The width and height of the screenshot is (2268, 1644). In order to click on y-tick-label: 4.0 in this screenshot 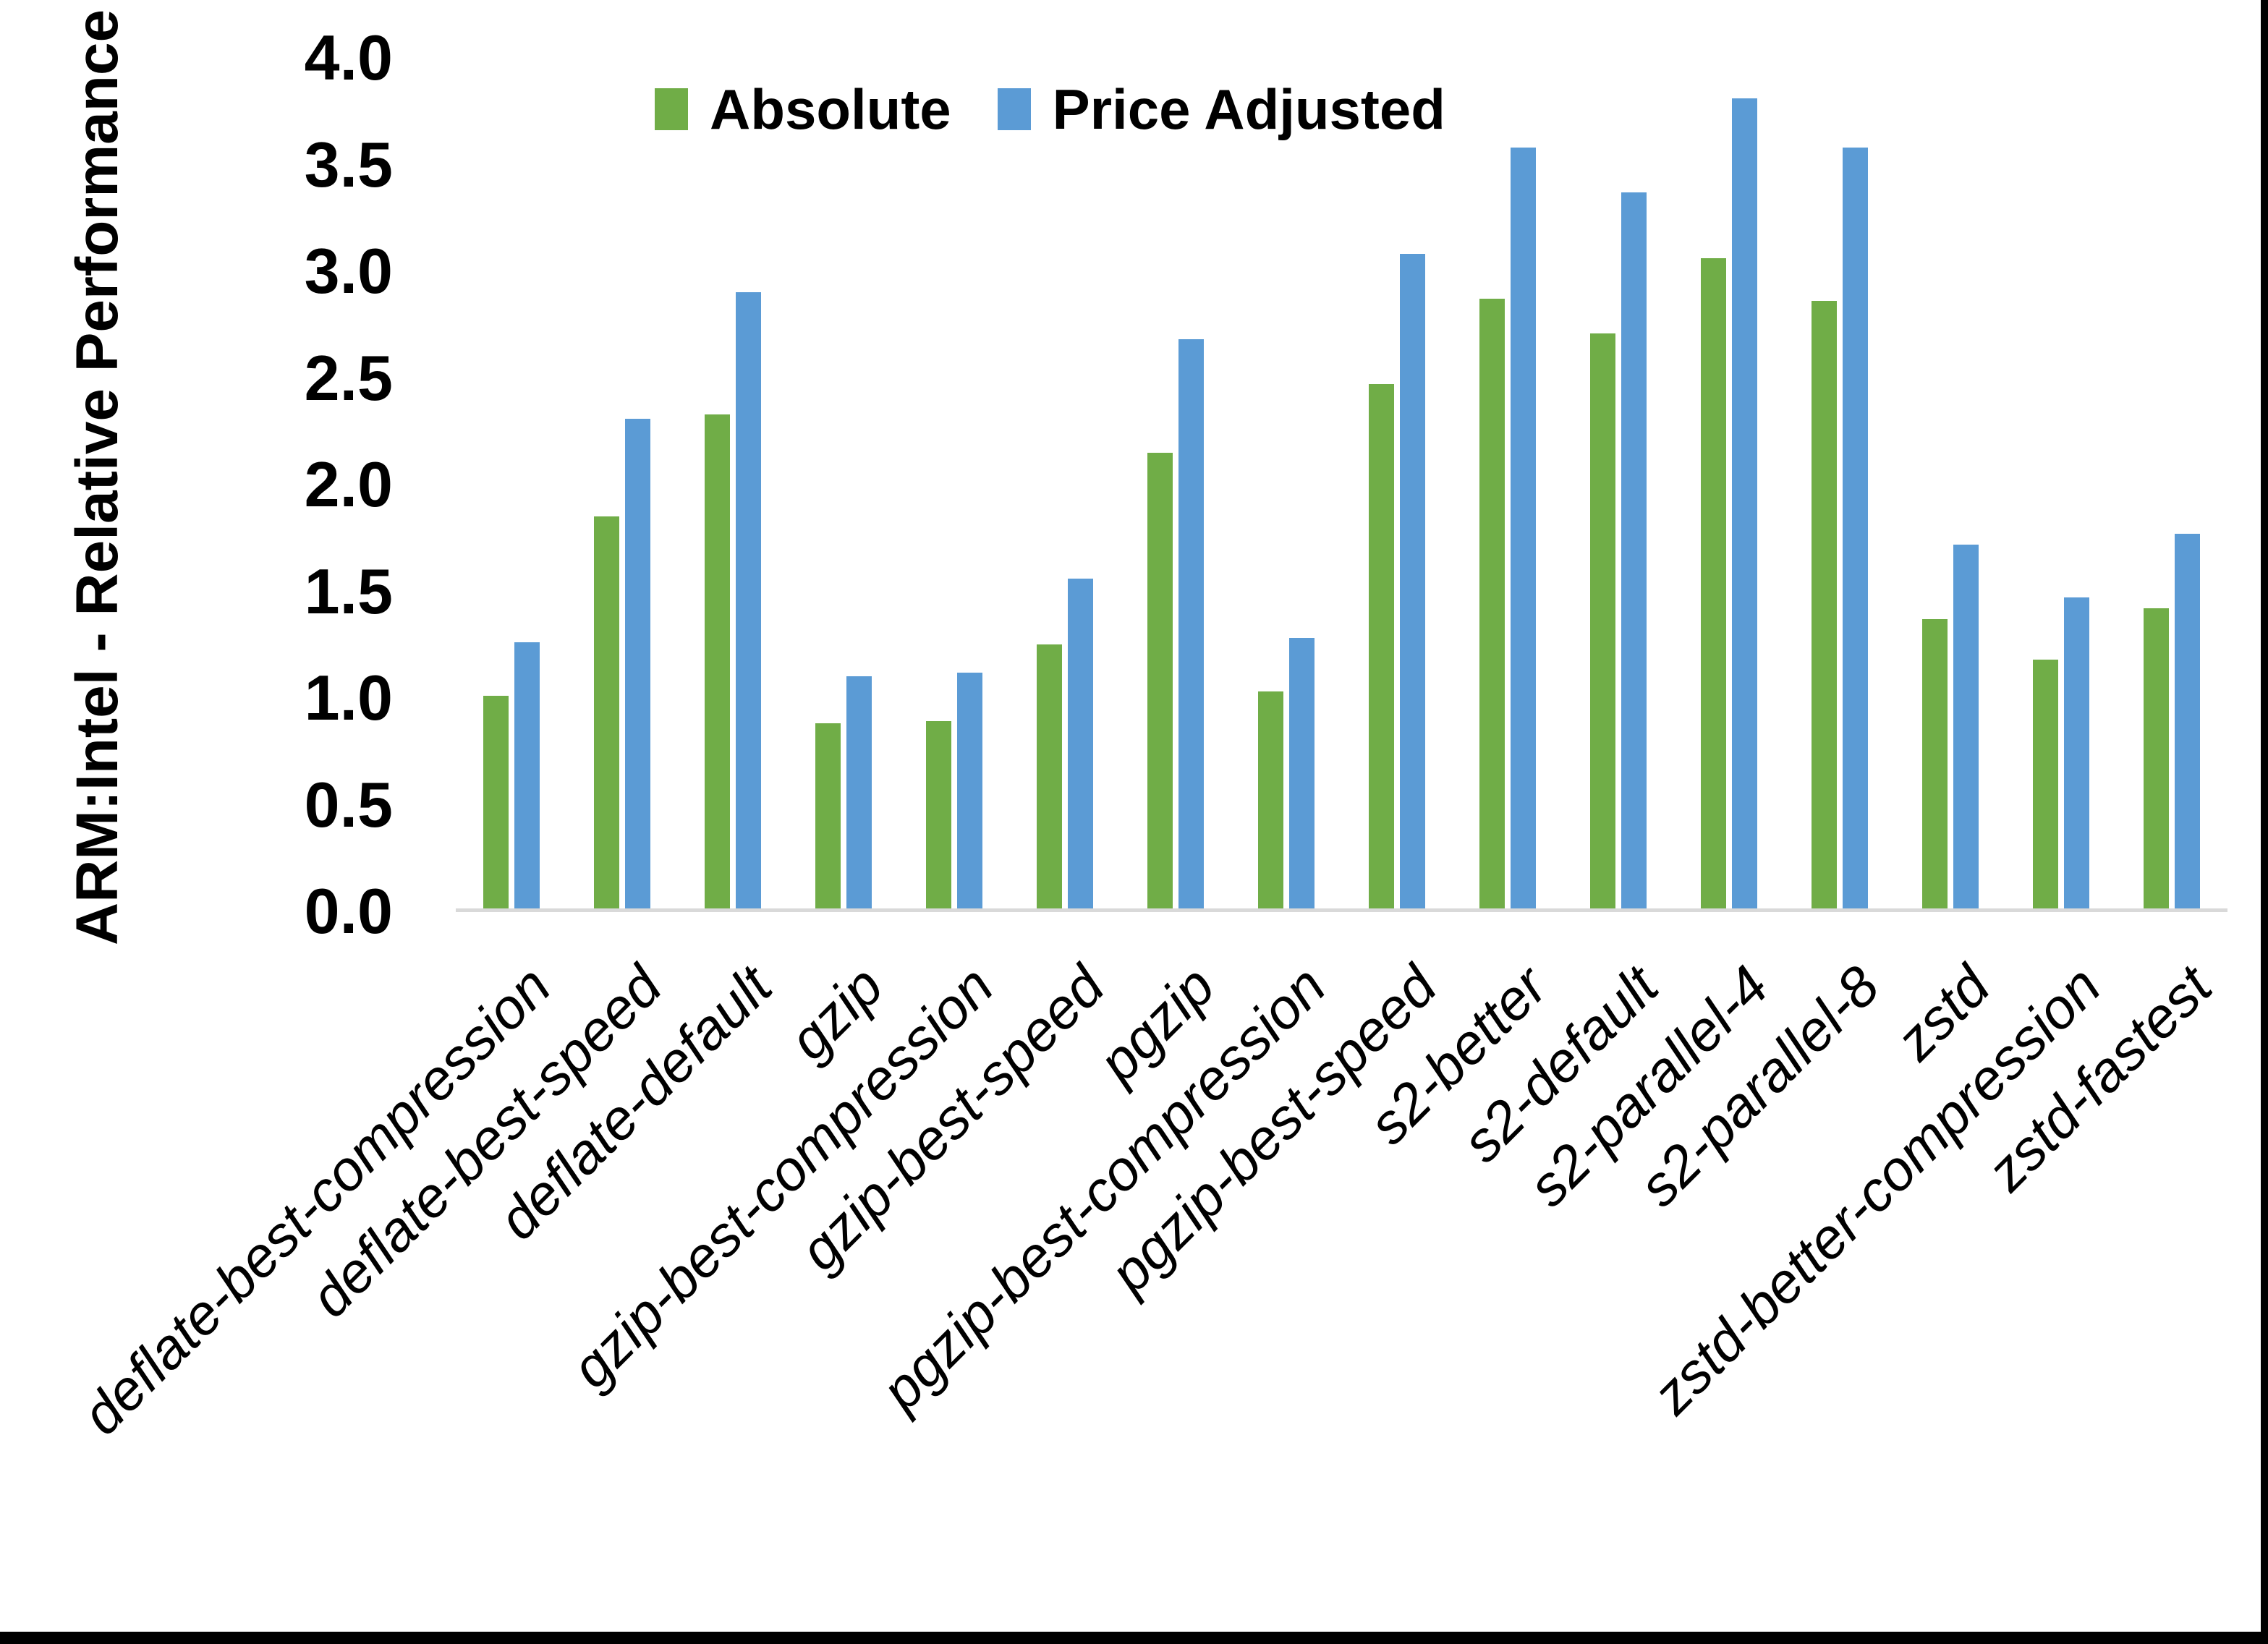, I will do `click(348, 57)`.